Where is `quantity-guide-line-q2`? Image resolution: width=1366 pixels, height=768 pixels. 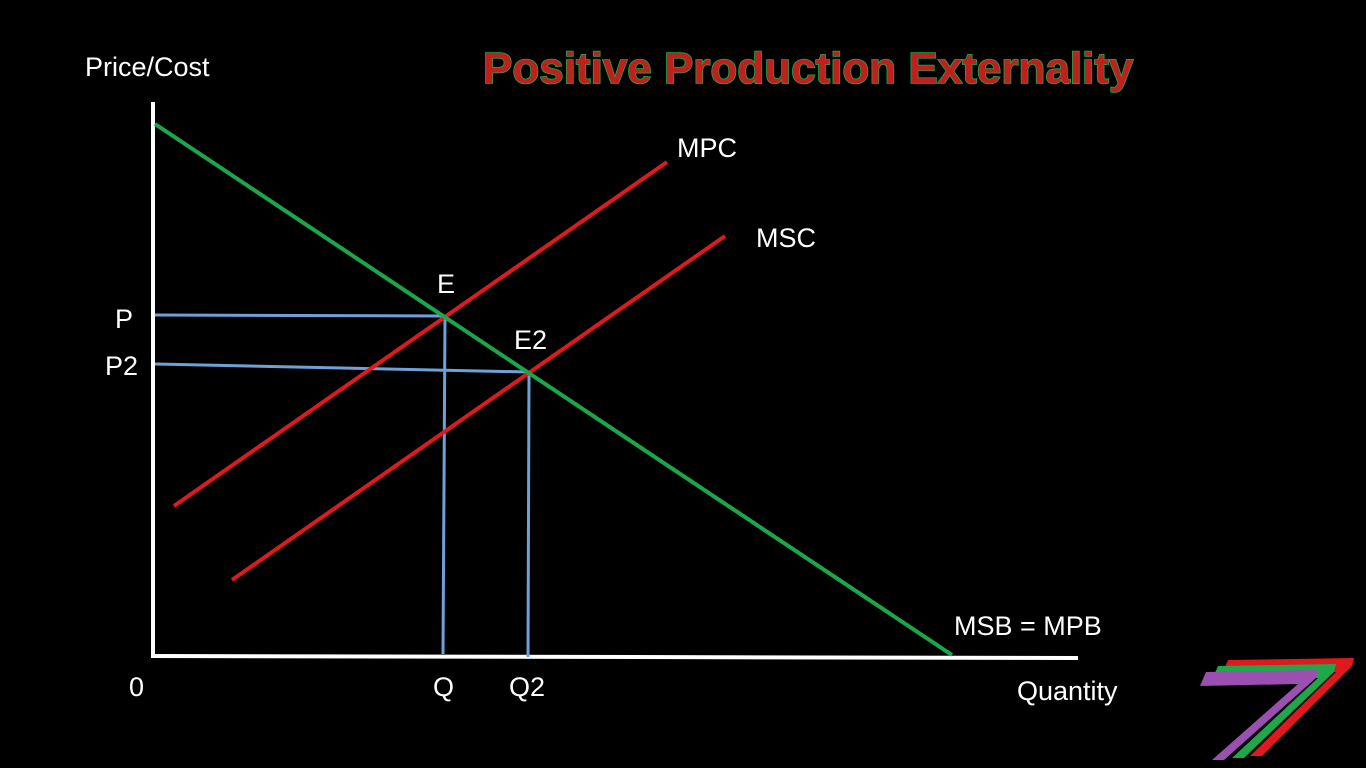
quantity-guide-line-q2 is located at coordinates (528, 514).